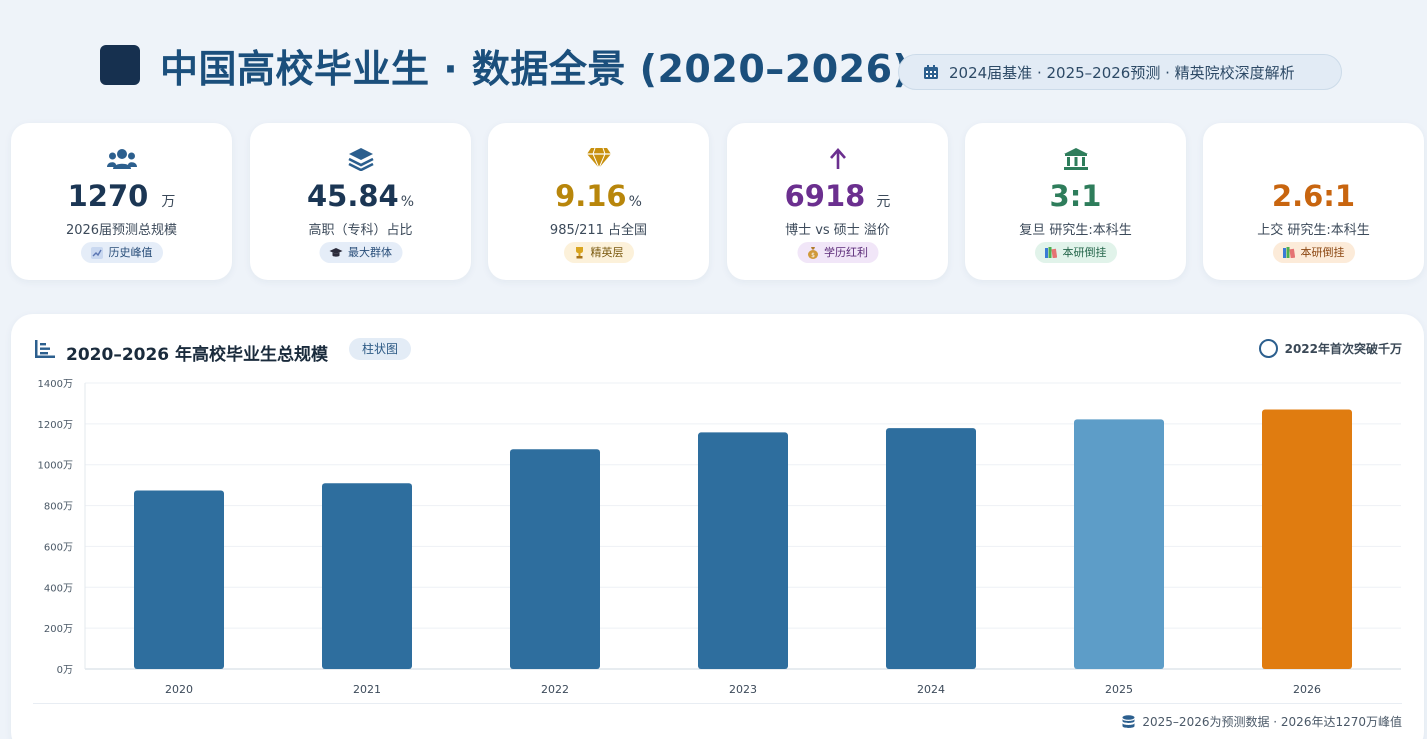  What do you see at coordinates (825, 196) in the screenshot?
I see `kpi-value: 6918` at bounding box center [825, 196].